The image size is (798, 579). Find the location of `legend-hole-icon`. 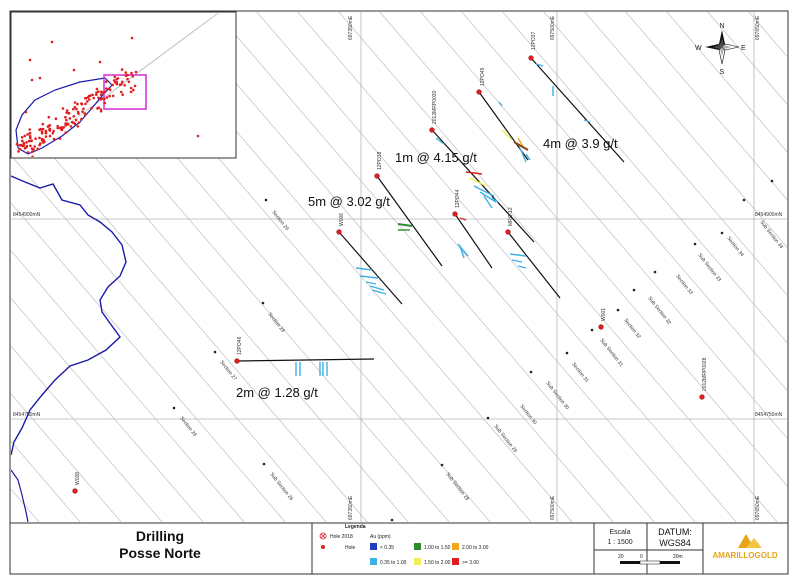

legend-hole-icon is located at coordinates (323, 547).